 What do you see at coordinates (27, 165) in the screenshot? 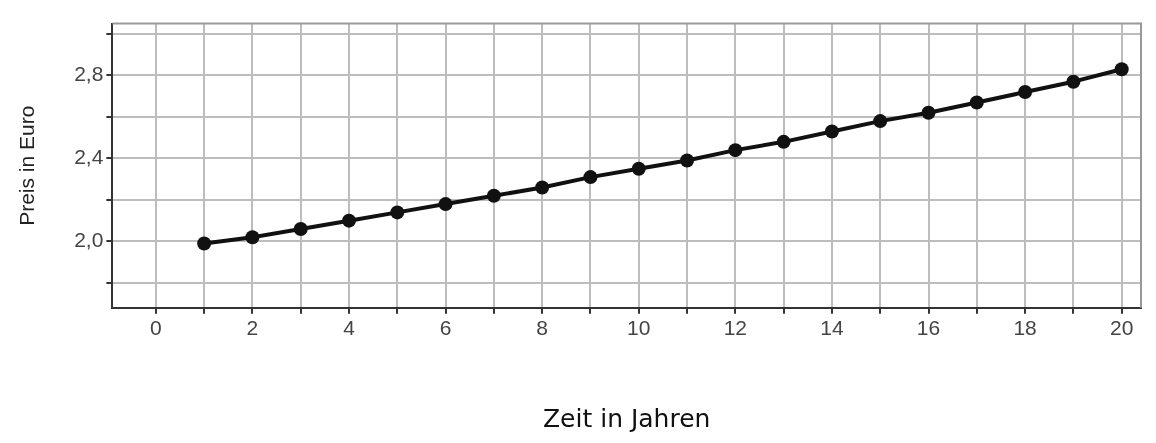
I see `y-axis-title: Preis in Euro` at bounding box center [27, 165].